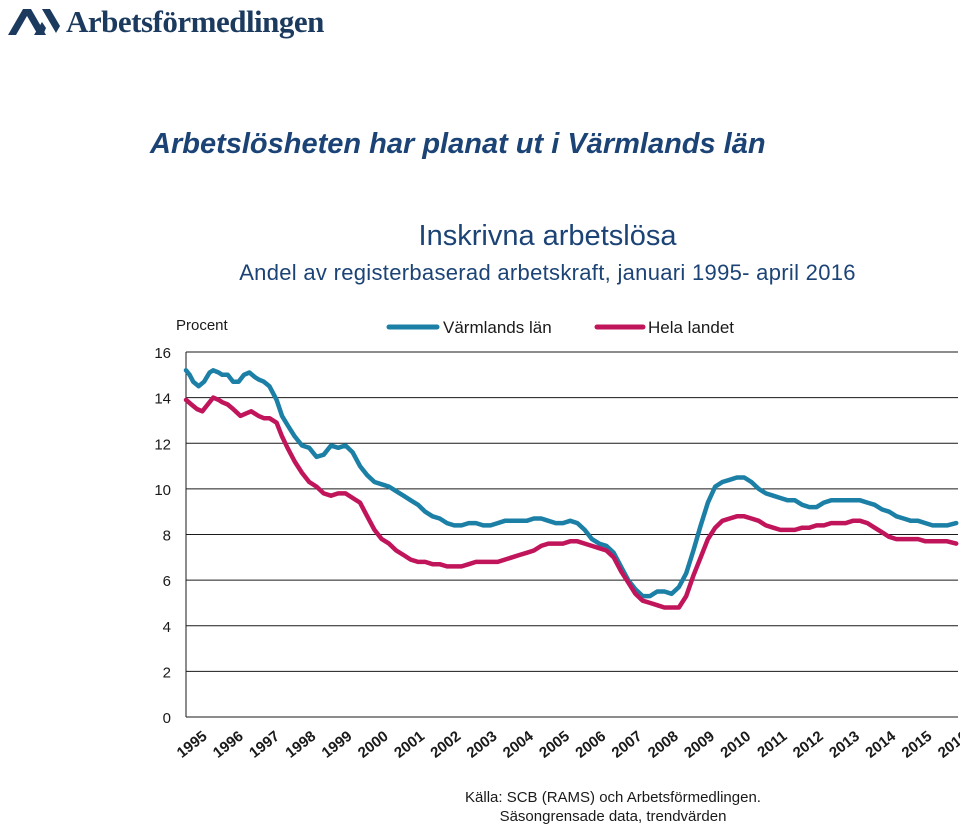  Describe the element at coordinates (162, 399) in the screenshot. I see `y-tick-label: 14` at that location.